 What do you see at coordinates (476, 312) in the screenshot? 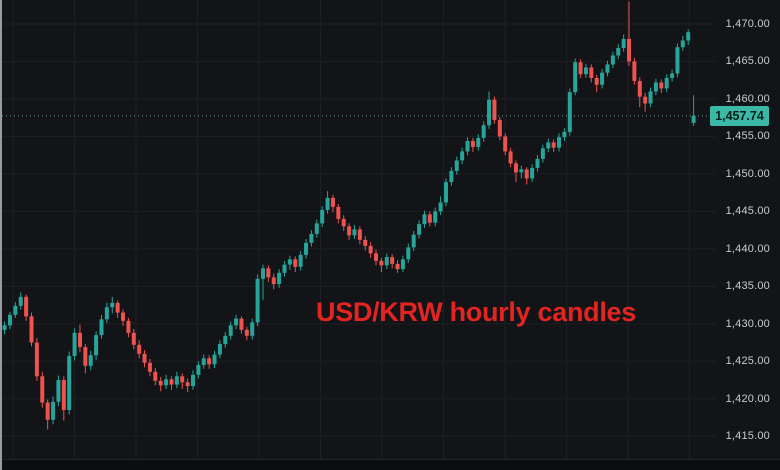
I see `chart-annotation: USD/KRW hourly candles` at bounding box center [476, 312].